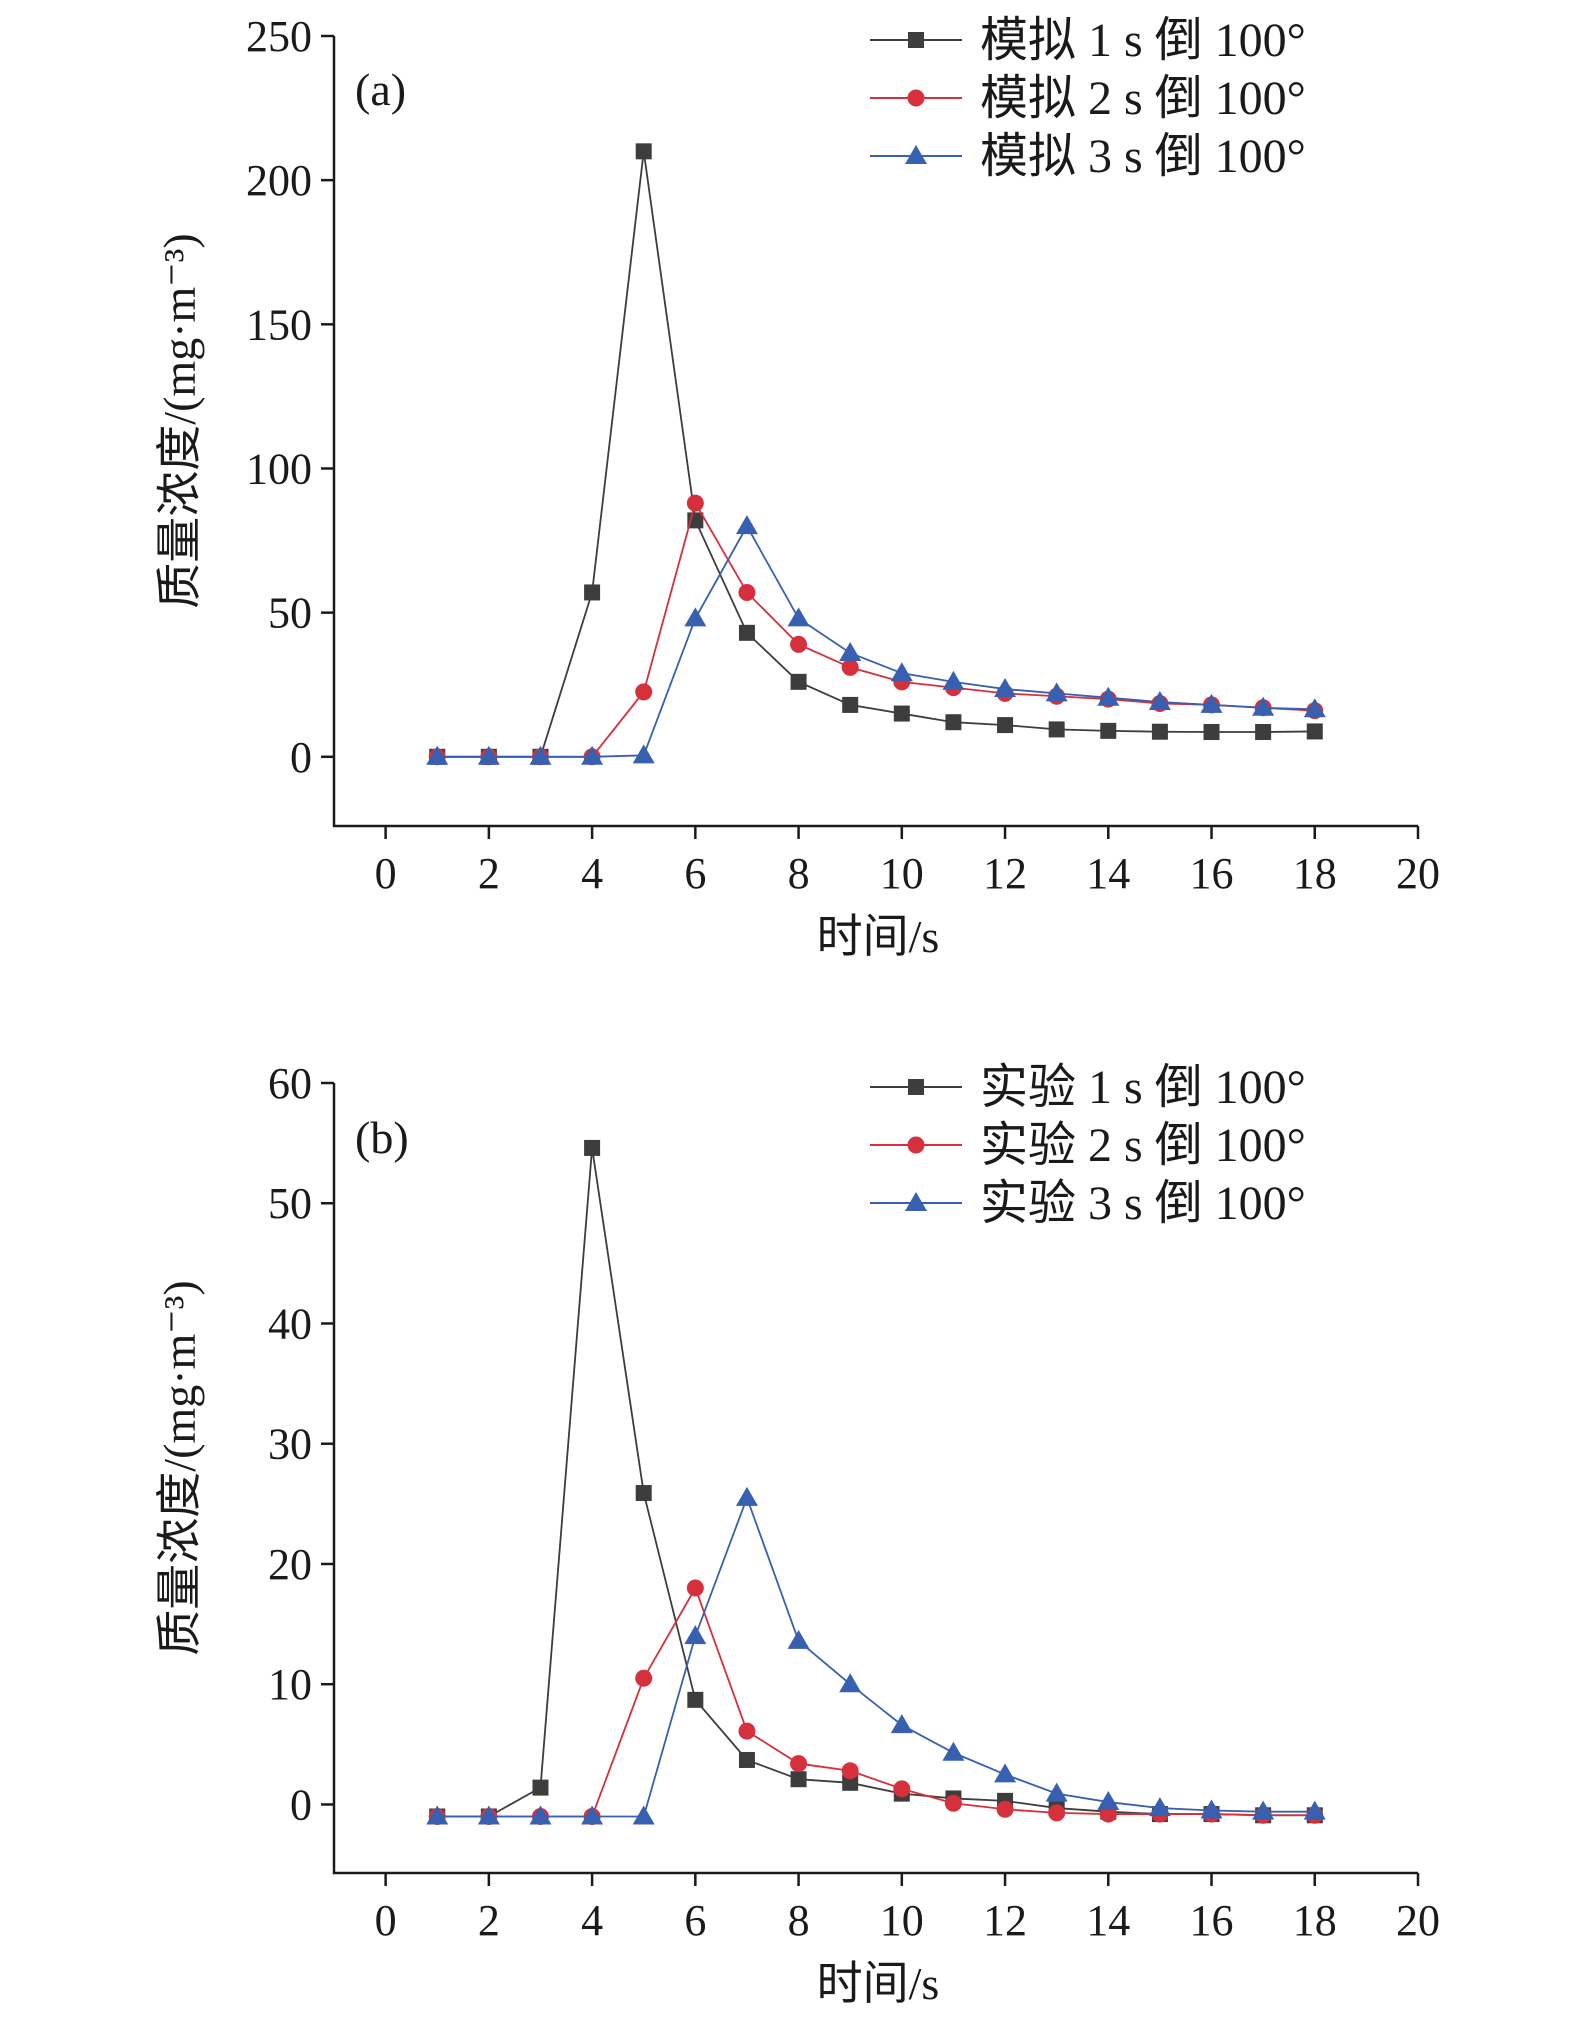 The width and height of the screenshot is (1575, 2018). What do you see at coordinates (179, 1467) in the screenshot?
I see `panel-b-y-axis-title: 质量浓度/(mg·m⁻³)` at bounding box center [179, 1467].